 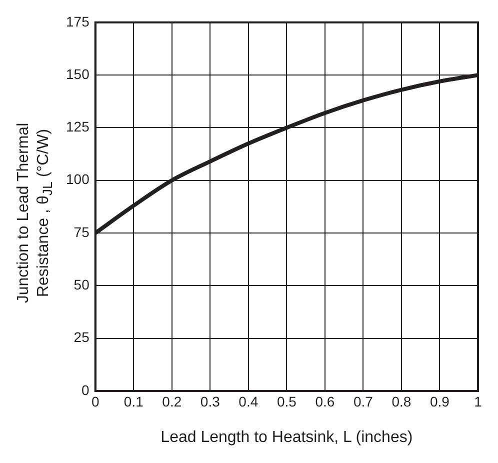 What do you see at coordinates (286, 437) in the screenshot?
I see `x-axis-title: Lead Length to Heatsink, L (inches)` at bounding box center [286, 437].